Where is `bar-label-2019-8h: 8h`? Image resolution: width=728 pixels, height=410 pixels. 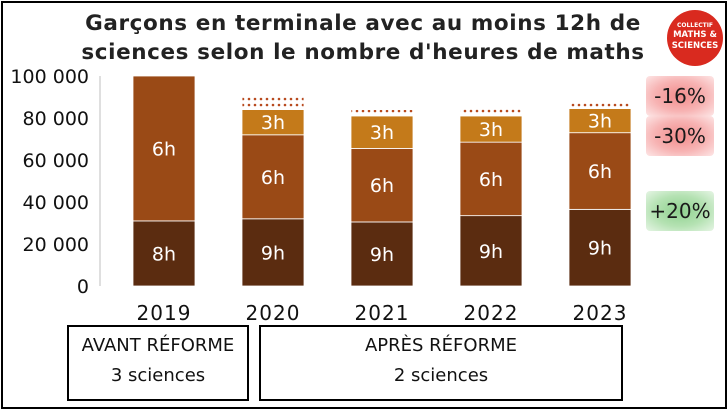
bar-label-2019-8h: 8h is located at coordinates (164, 254).